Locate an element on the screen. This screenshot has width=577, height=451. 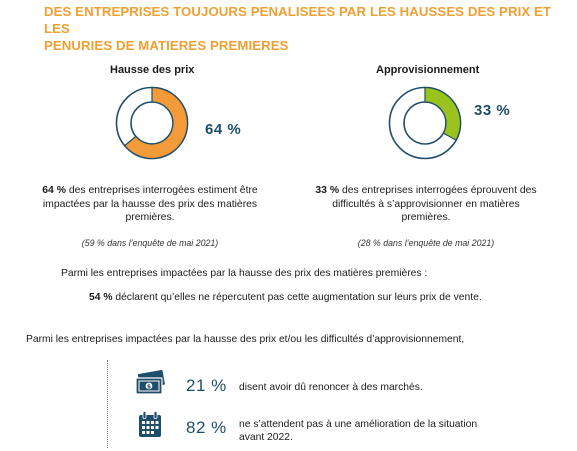
stat-text-line-2: avant 2022. is located at coordinates (266, 437).